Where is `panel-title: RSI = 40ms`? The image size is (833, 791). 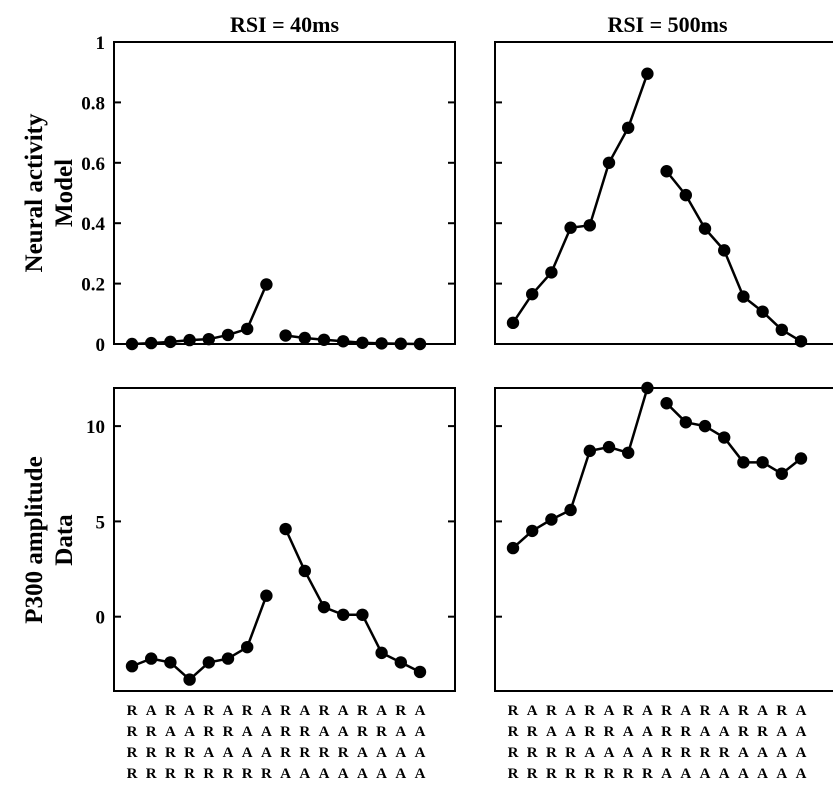
panel-title: RSI = 40ms is located at coordinates (285, 24).